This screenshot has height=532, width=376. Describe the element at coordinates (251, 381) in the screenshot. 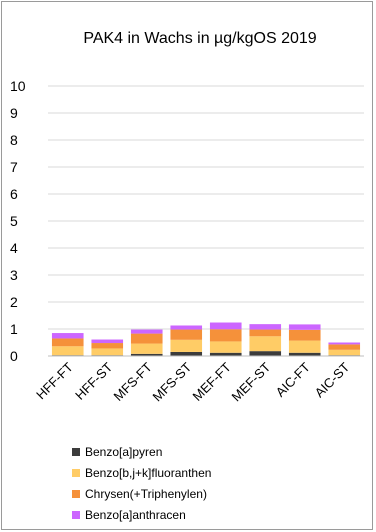

I see `x-tick-label: MEF-ST` at that location.